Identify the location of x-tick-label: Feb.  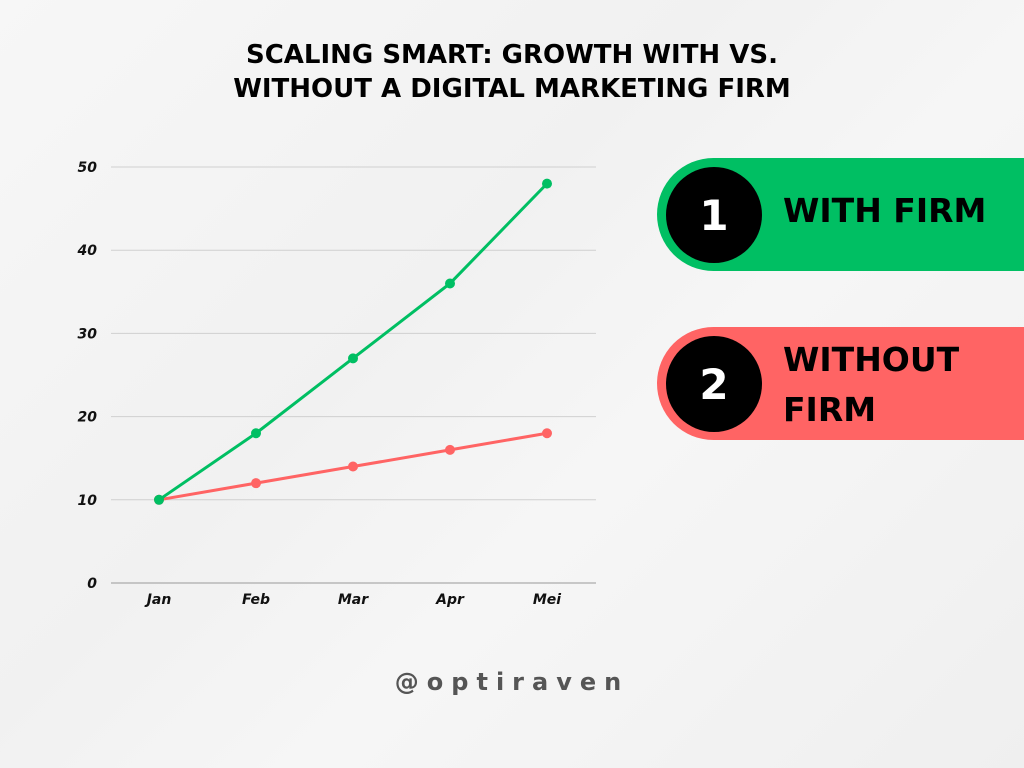
(256, 600).